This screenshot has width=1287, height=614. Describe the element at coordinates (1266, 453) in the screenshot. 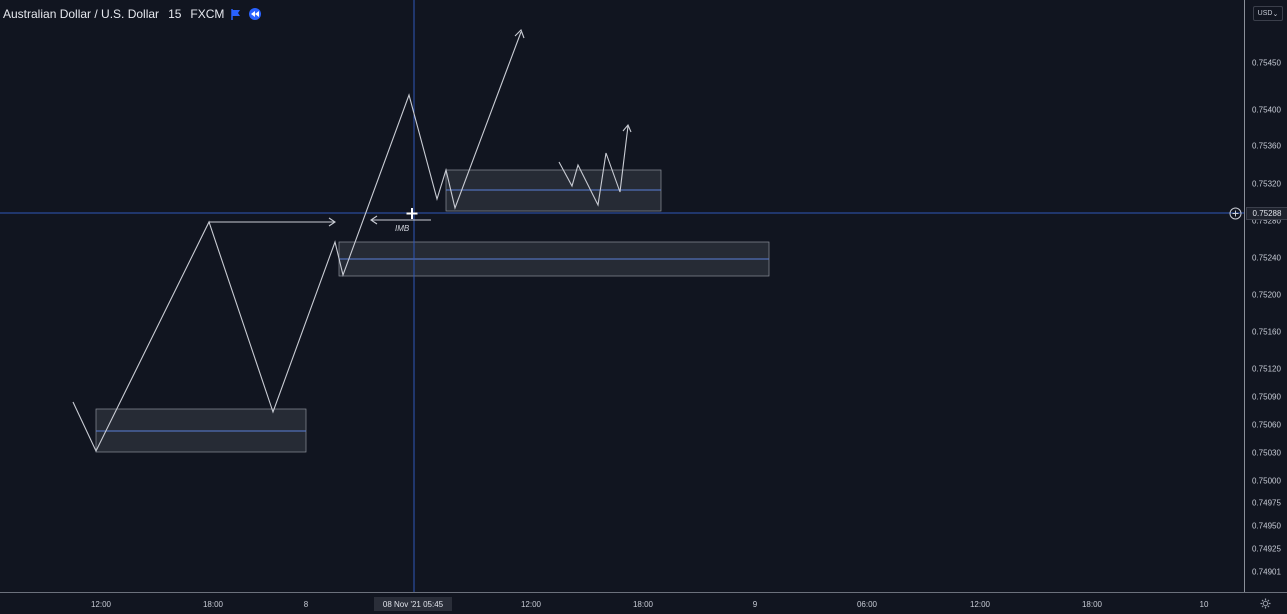

I see `price-label: 0.75030` at that location.